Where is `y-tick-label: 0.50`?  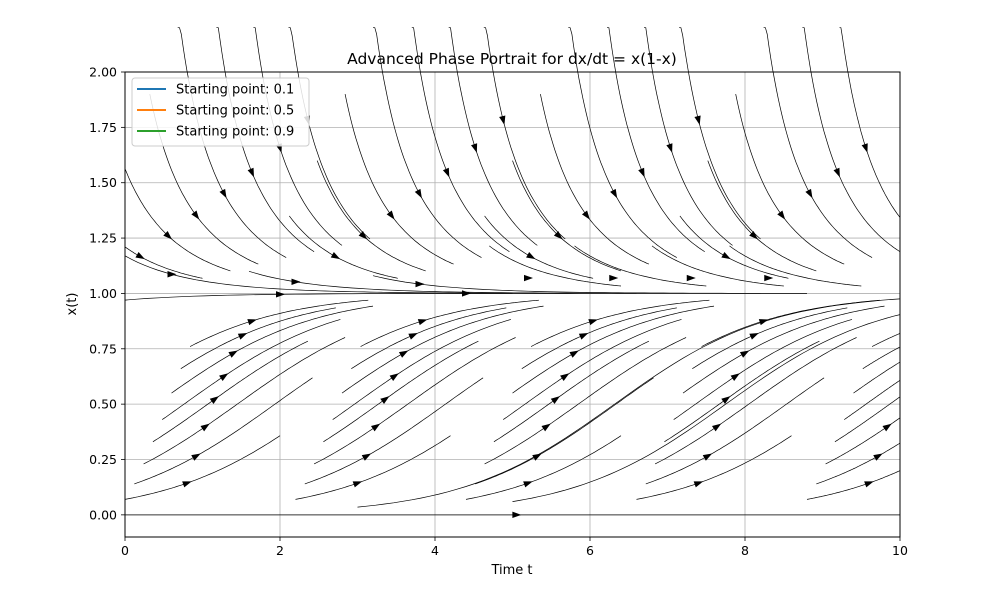
y-tick-label: 0.50 is located at coordinates (103, 404).